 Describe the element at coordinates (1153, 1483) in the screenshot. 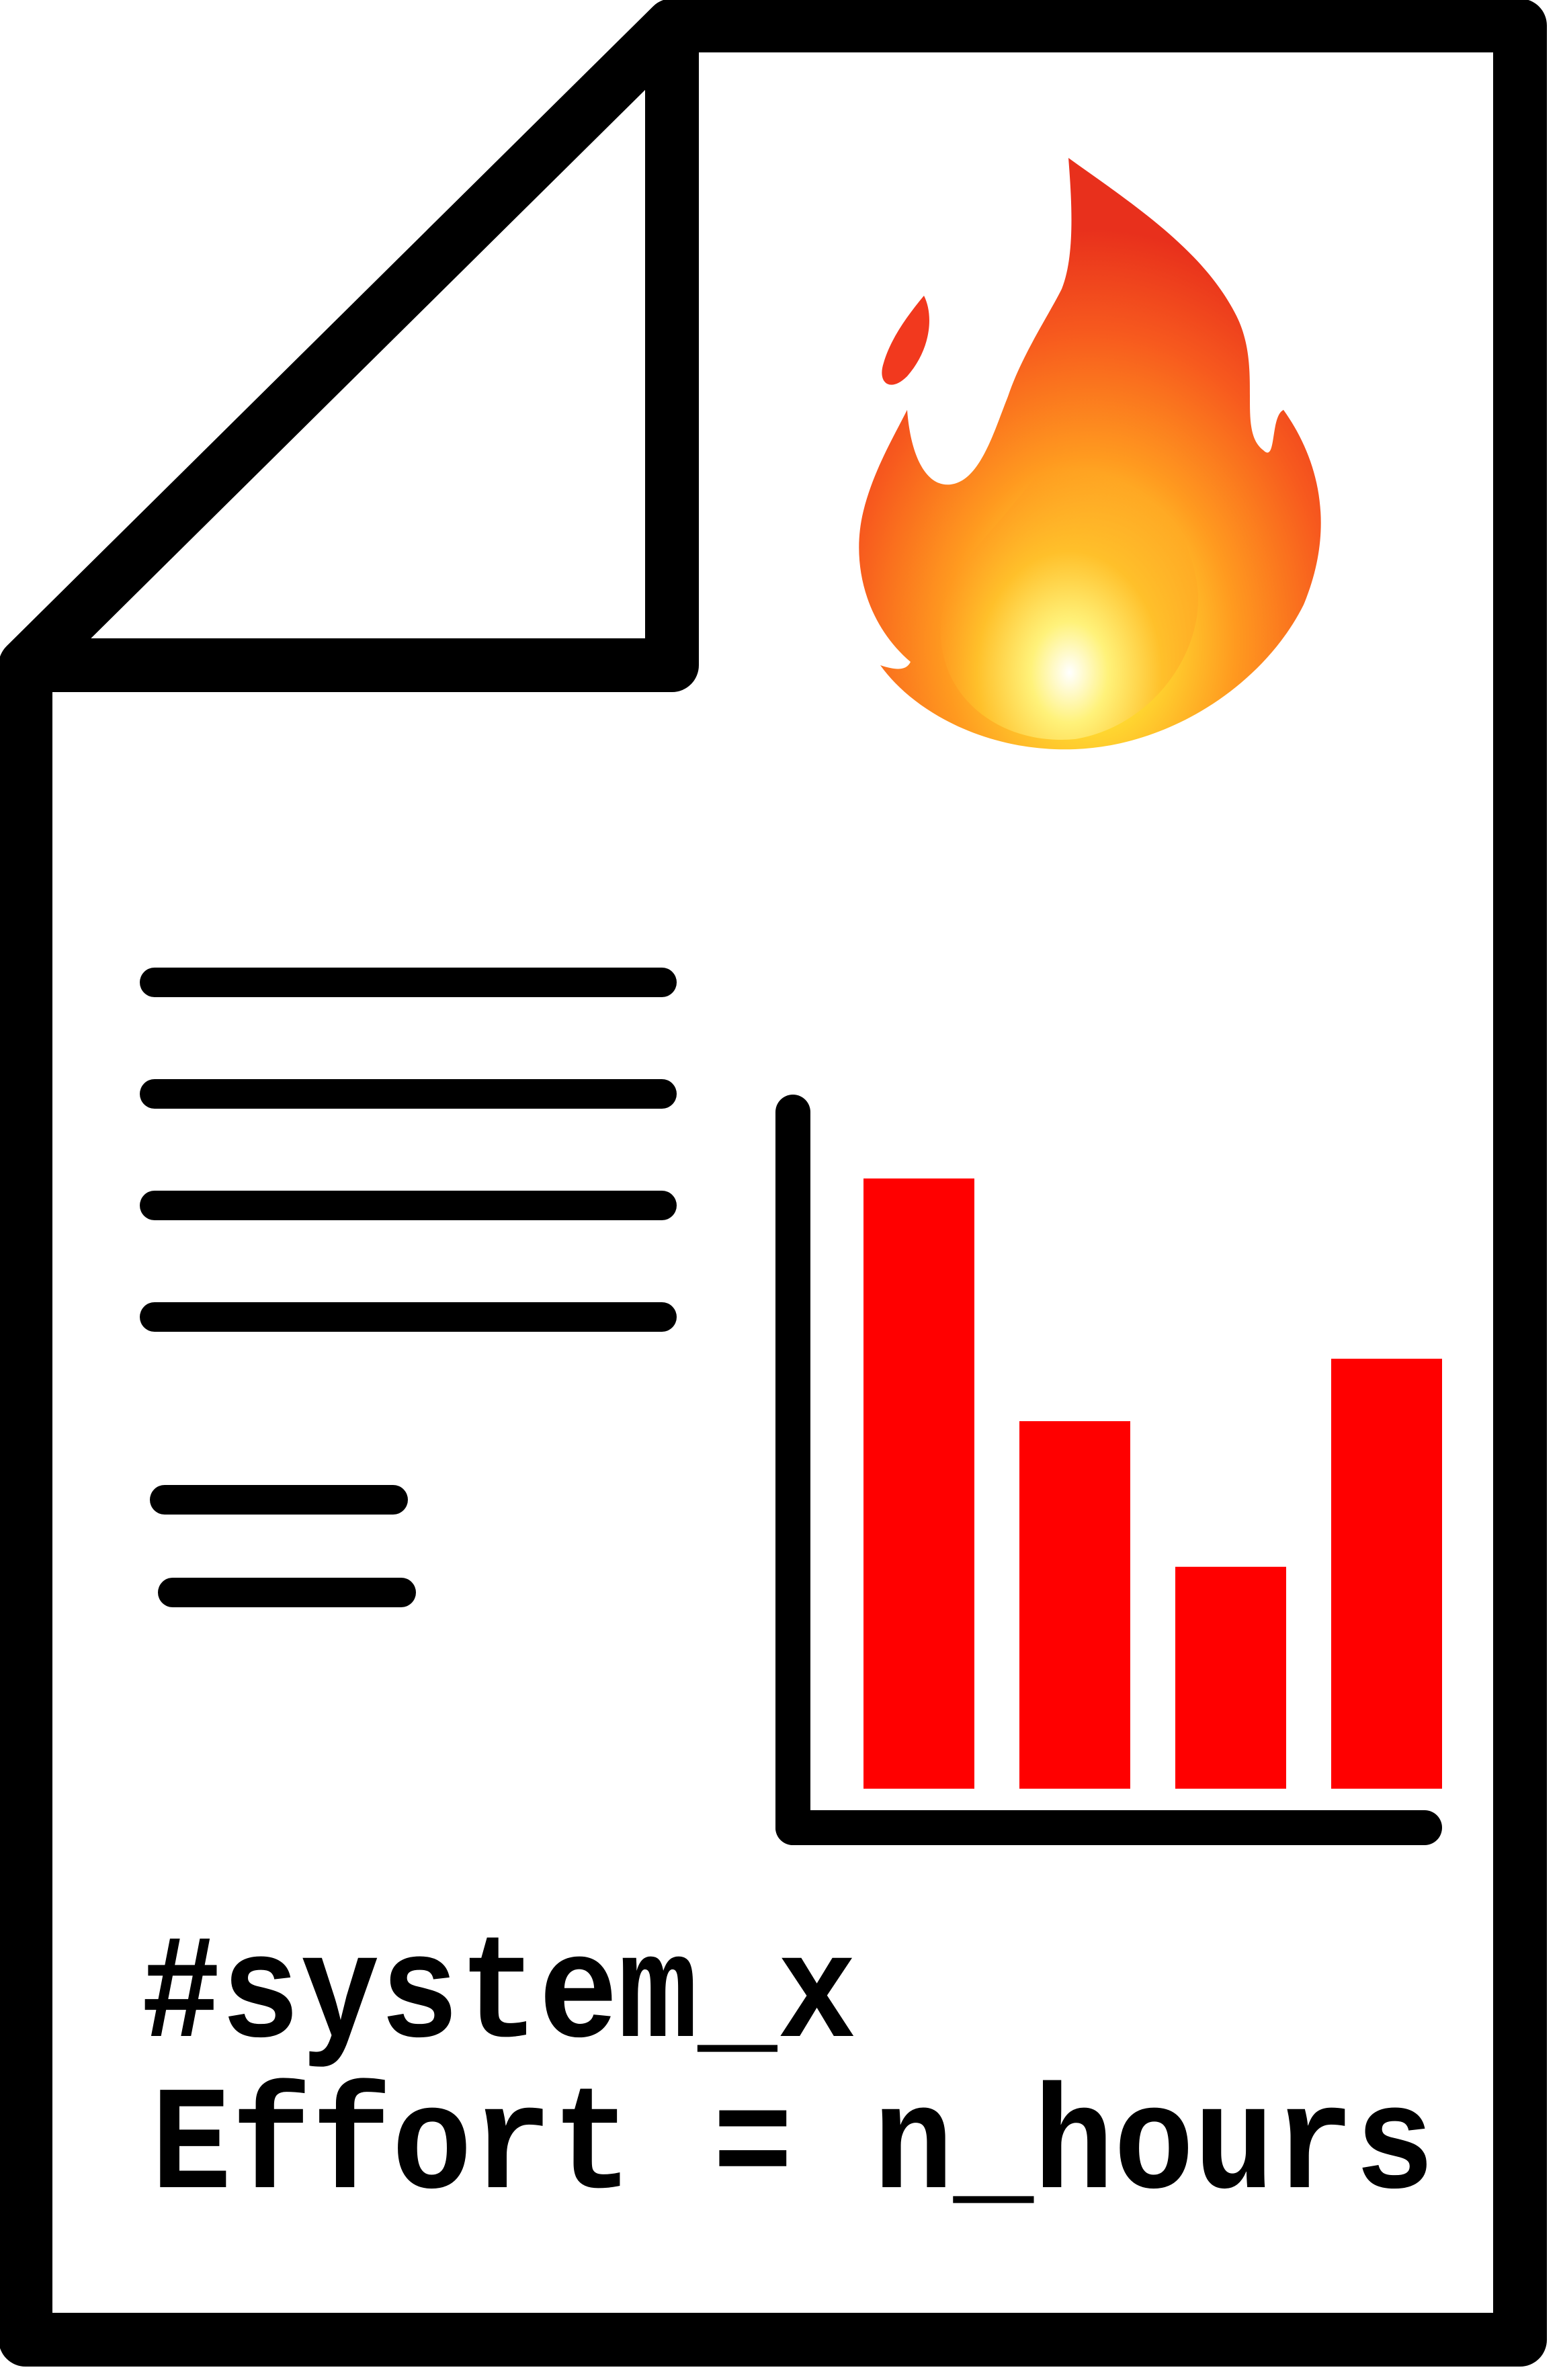

I see `chart-bars` at that location.